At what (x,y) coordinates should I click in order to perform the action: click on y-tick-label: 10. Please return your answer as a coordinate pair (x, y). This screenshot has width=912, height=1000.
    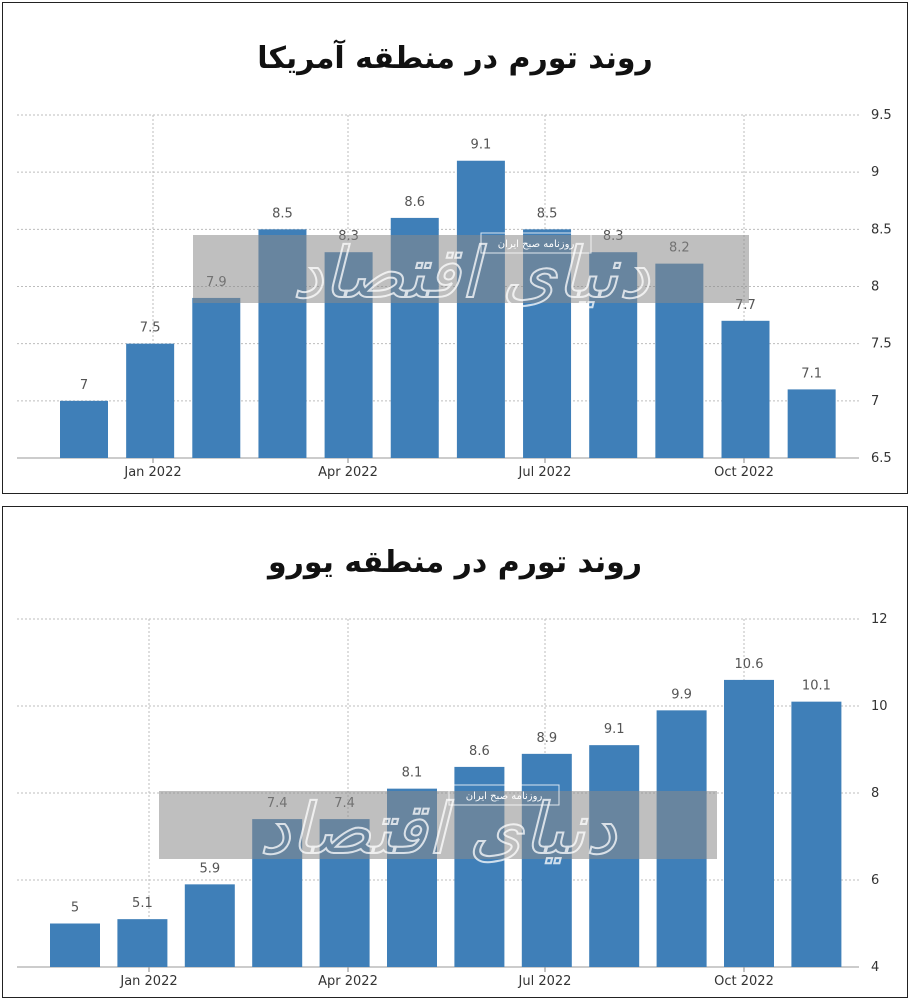
    Looking at the image, I should click on (879, 706).